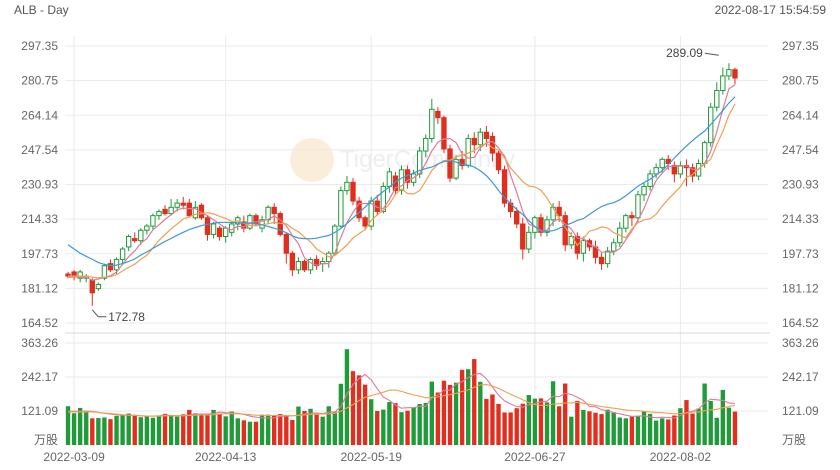 Image resolution: width=840 pixels, height=470 pixels. Describe the element at coordinates (312, 160) in the screenshot. I see `tiger-logo-icon` at that location.